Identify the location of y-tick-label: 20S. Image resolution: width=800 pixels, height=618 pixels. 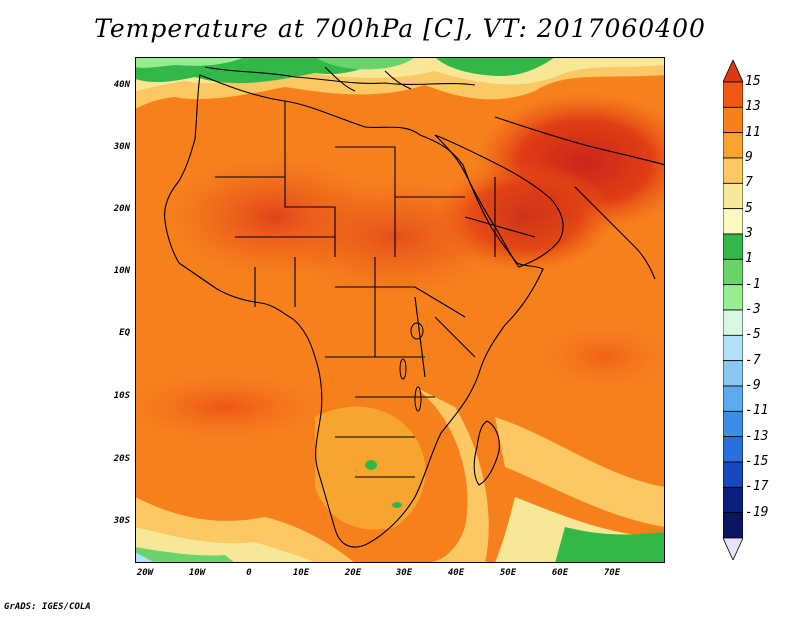
(121, 459).